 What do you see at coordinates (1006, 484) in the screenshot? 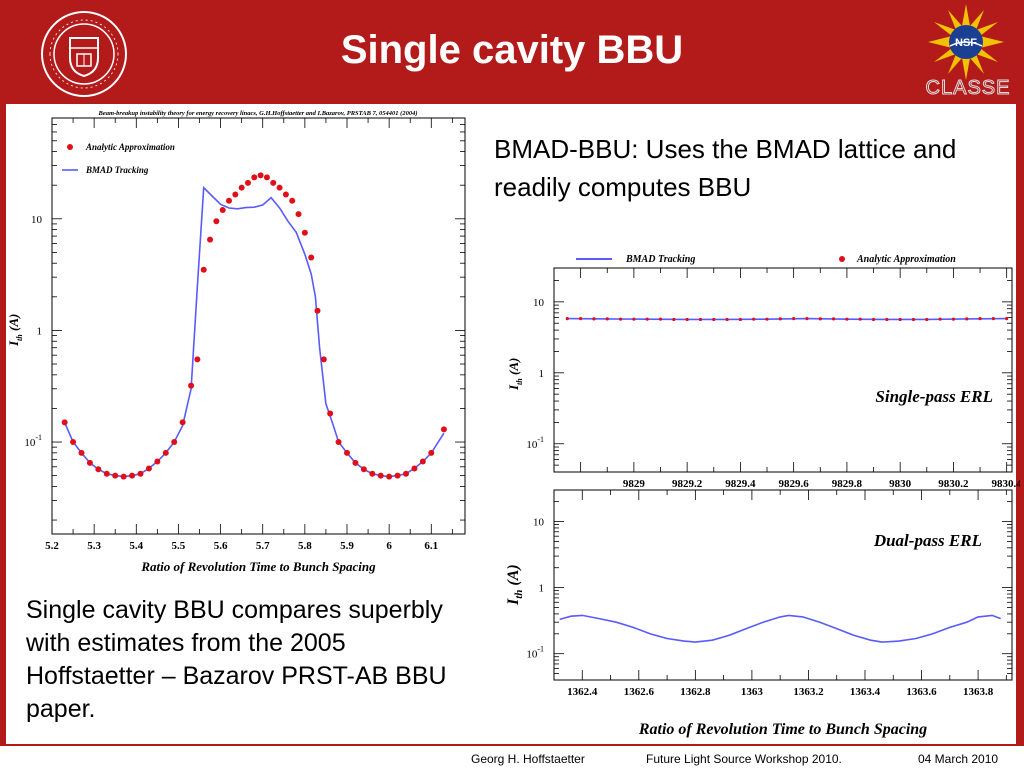
I see `x-tick-label: 9830.4` at bounding box center [1006, 484].